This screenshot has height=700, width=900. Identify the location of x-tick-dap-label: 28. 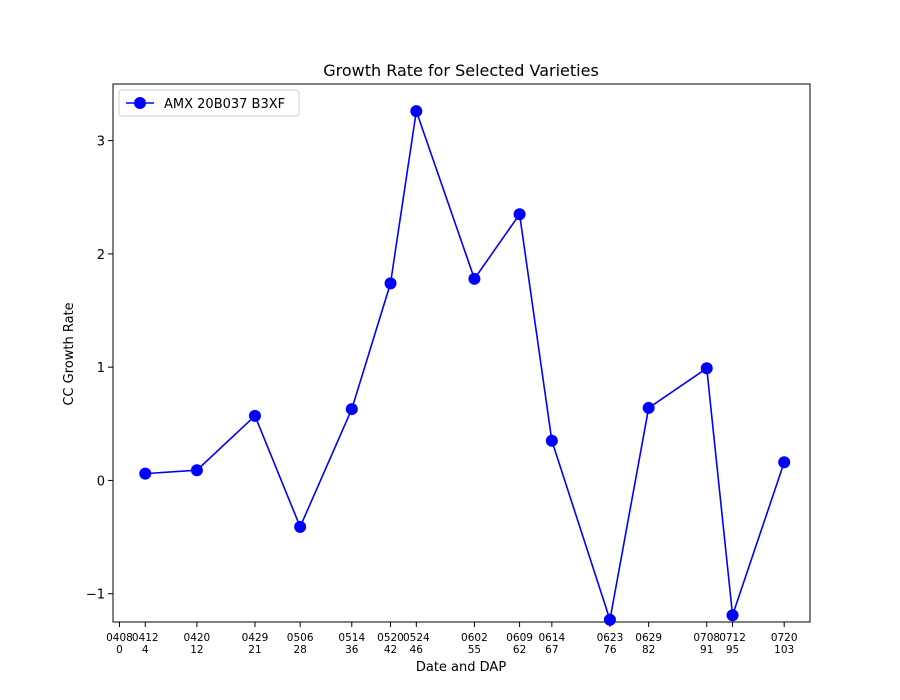
(299, 650).